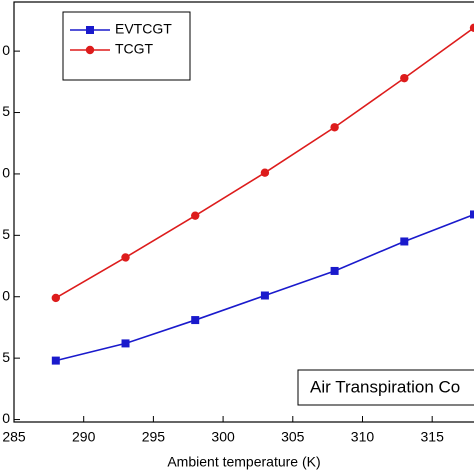 This screenshot has height=474, width=474. I want to click on x-tick-label: 290, so click(84, 437).